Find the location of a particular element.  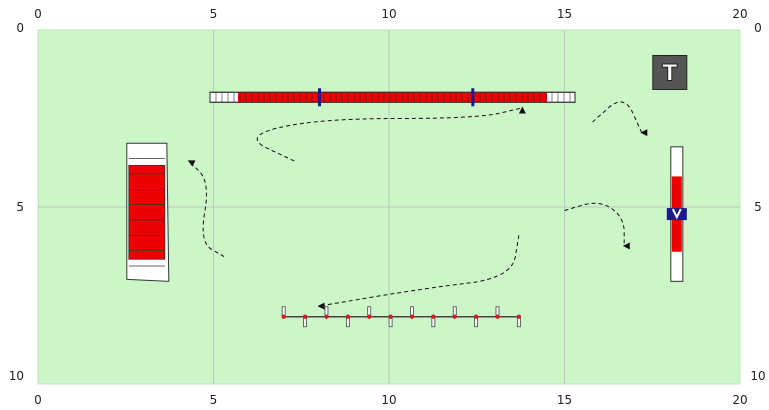

seesaw-pivot is located at coordinates (676, 214).